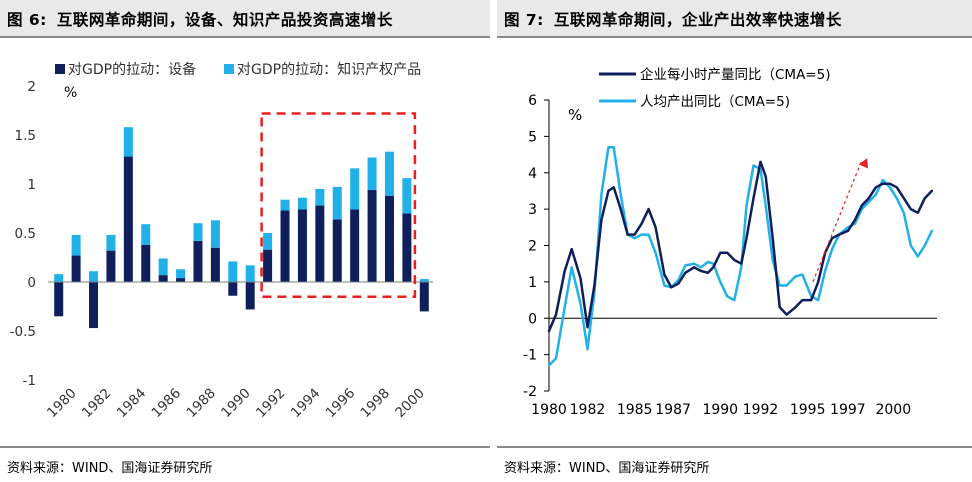 The height and width of the screenshot is (482, 972). Describe the element at coordinates (607, 468) in the screenshot. I see `figure-7-source: 资料来源：WIND、国海证券研究所` at that location.